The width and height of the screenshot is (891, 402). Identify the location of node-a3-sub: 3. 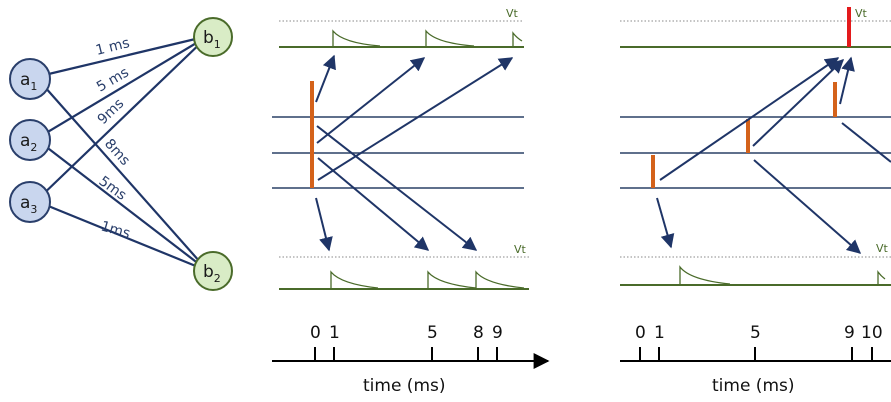
(33, 209).